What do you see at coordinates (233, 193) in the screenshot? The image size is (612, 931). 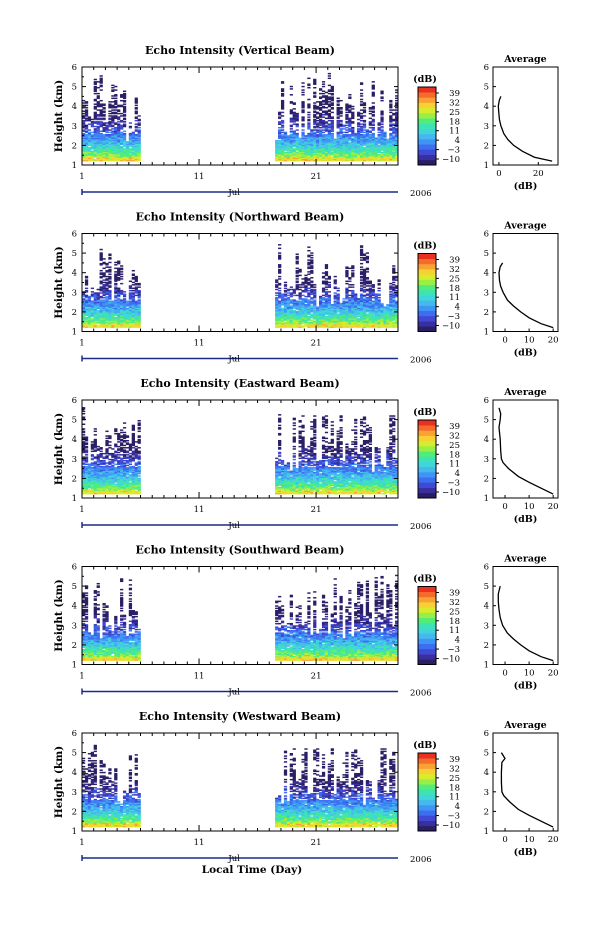 I see `month-label: Jul` at bounding box center [233, 193].